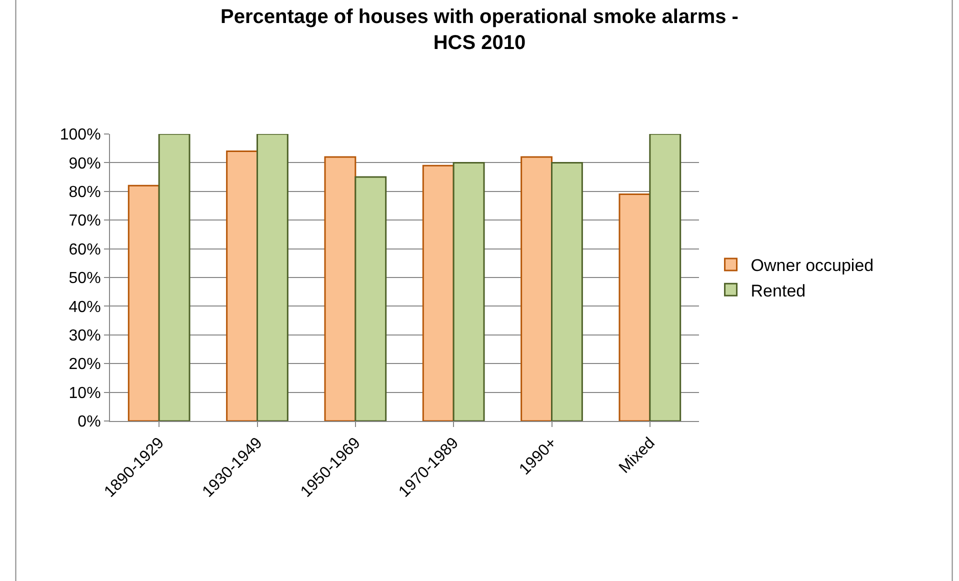 The image size is (959, 581). What do you see at coordinates (84, 336) in the screenshot?
I see `y-tick-label: 30%` at bounding box center [84, 336].